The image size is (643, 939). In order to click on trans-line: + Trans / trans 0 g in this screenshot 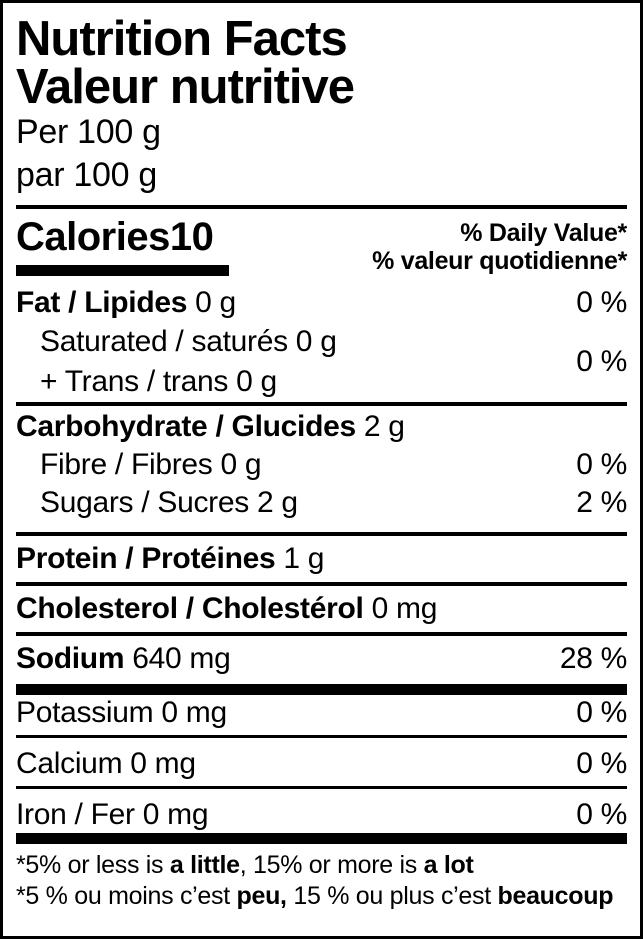, I will do `click(158, 381)`.